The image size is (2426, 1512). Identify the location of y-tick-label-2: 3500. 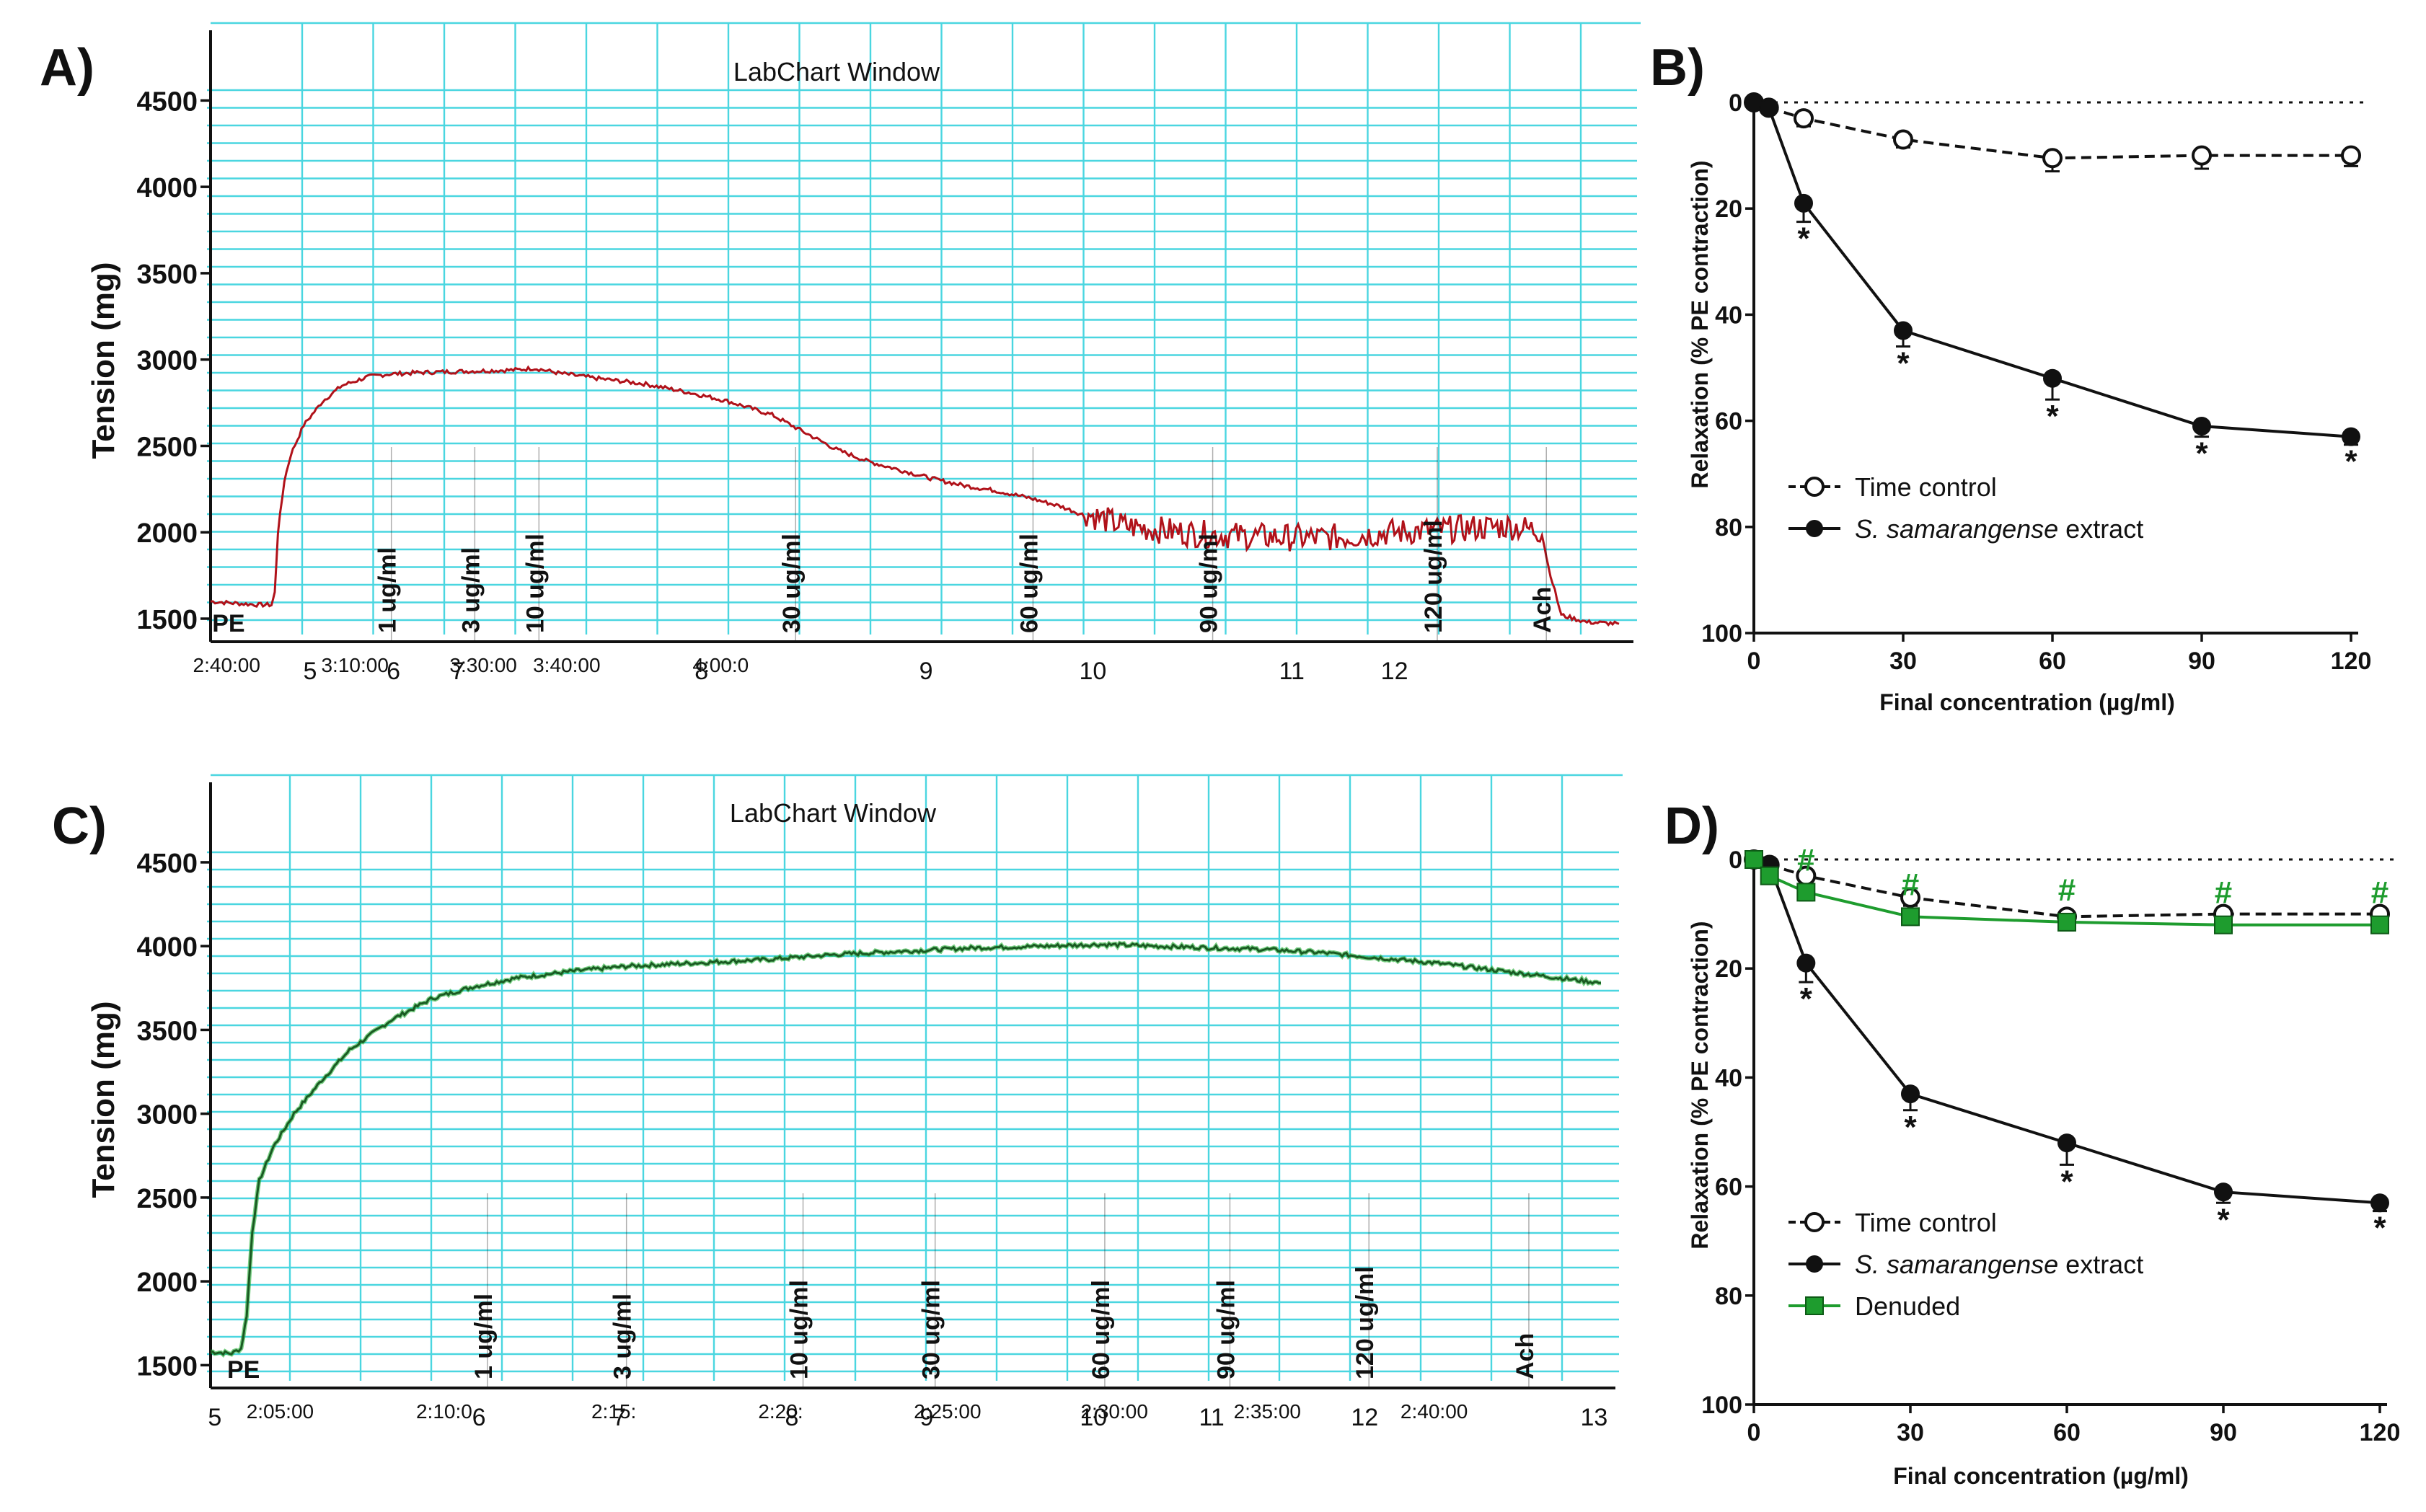
(167, 1031).